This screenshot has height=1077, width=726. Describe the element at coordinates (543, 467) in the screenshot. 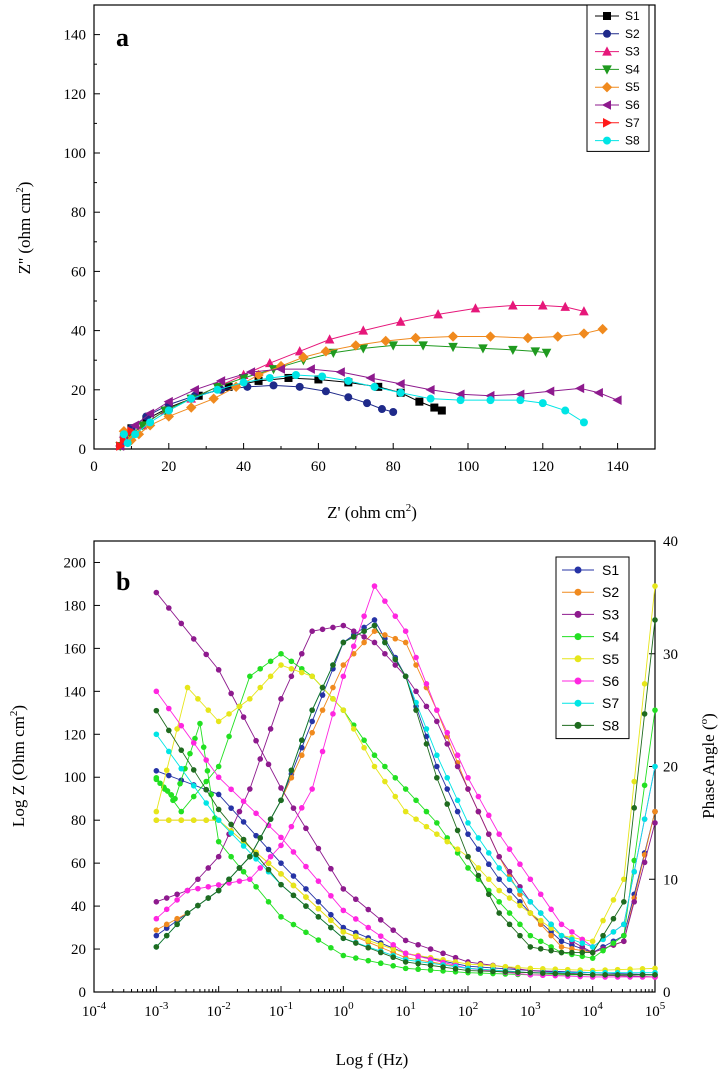

I see `x-tick-label-a: 120` at that location.